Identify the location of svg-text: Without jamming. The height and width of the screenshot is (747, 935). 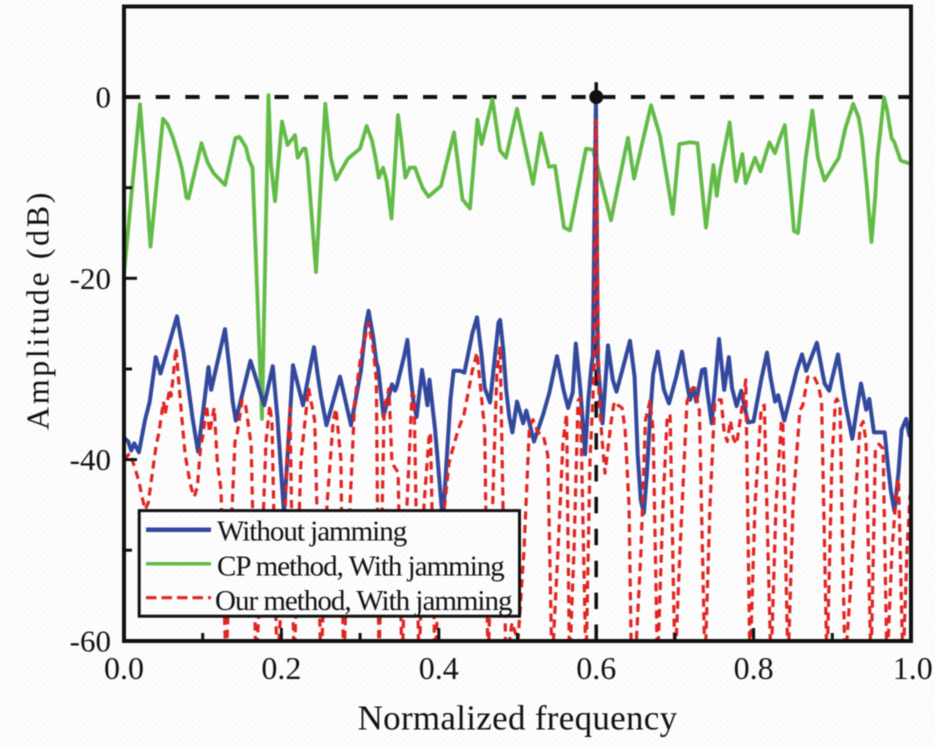
(312, 532).